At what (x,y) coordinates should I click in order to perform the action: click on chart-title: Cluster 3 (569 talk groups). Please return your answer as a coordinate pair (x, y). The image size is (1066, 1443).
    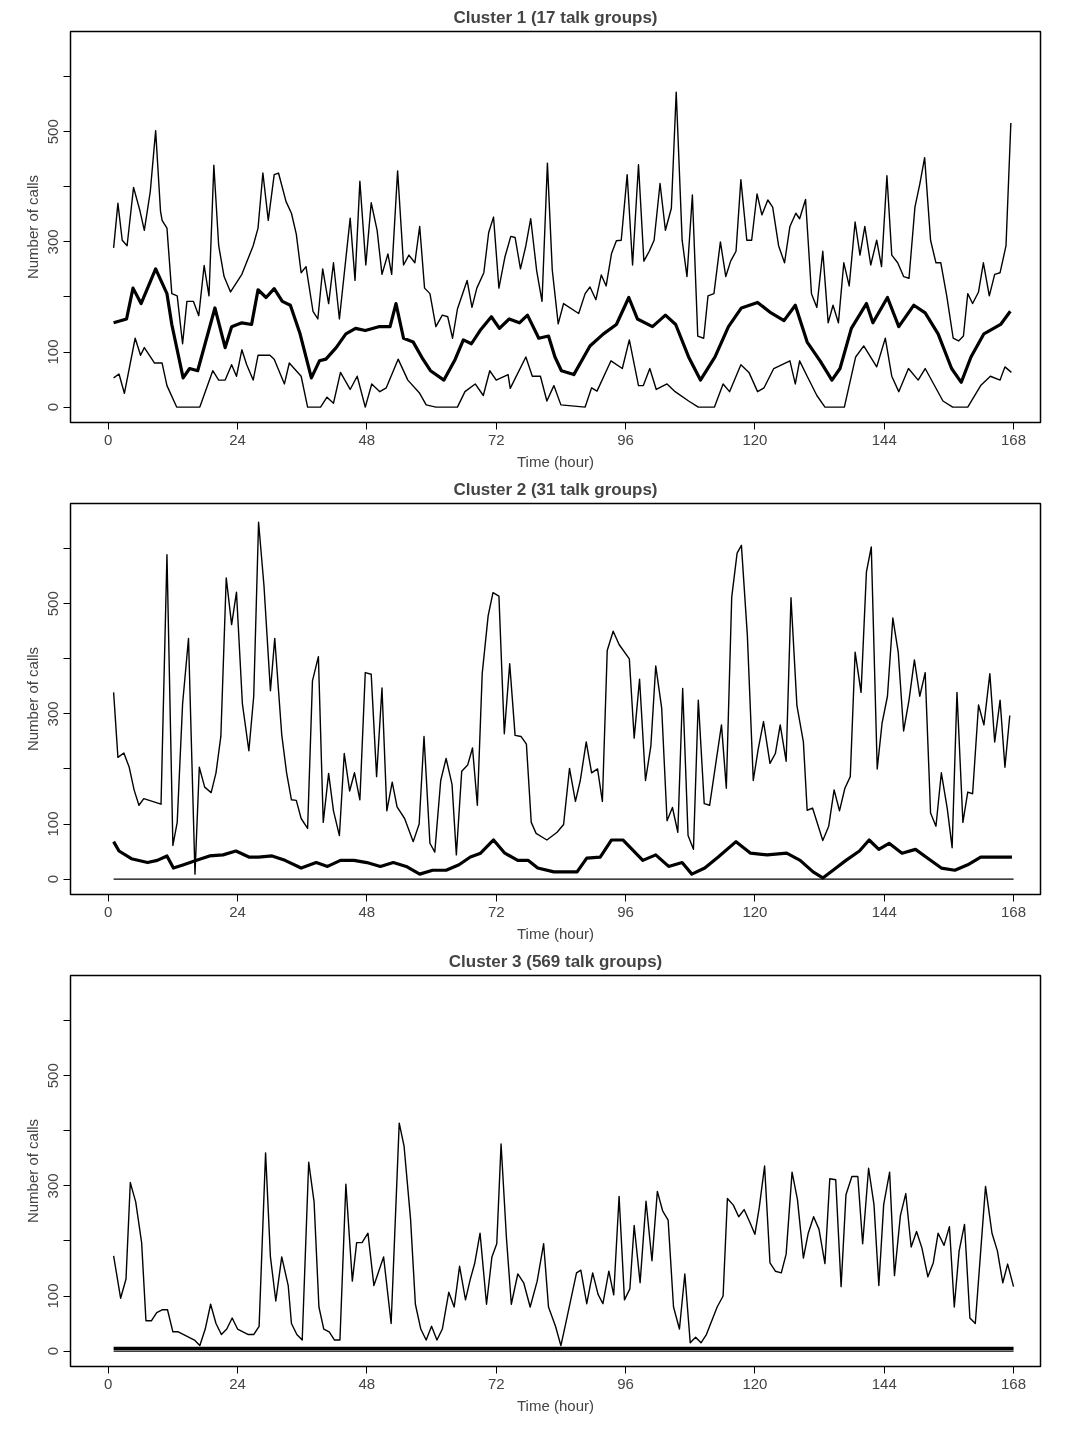
    Looking at the image, I should click on (555, 961).